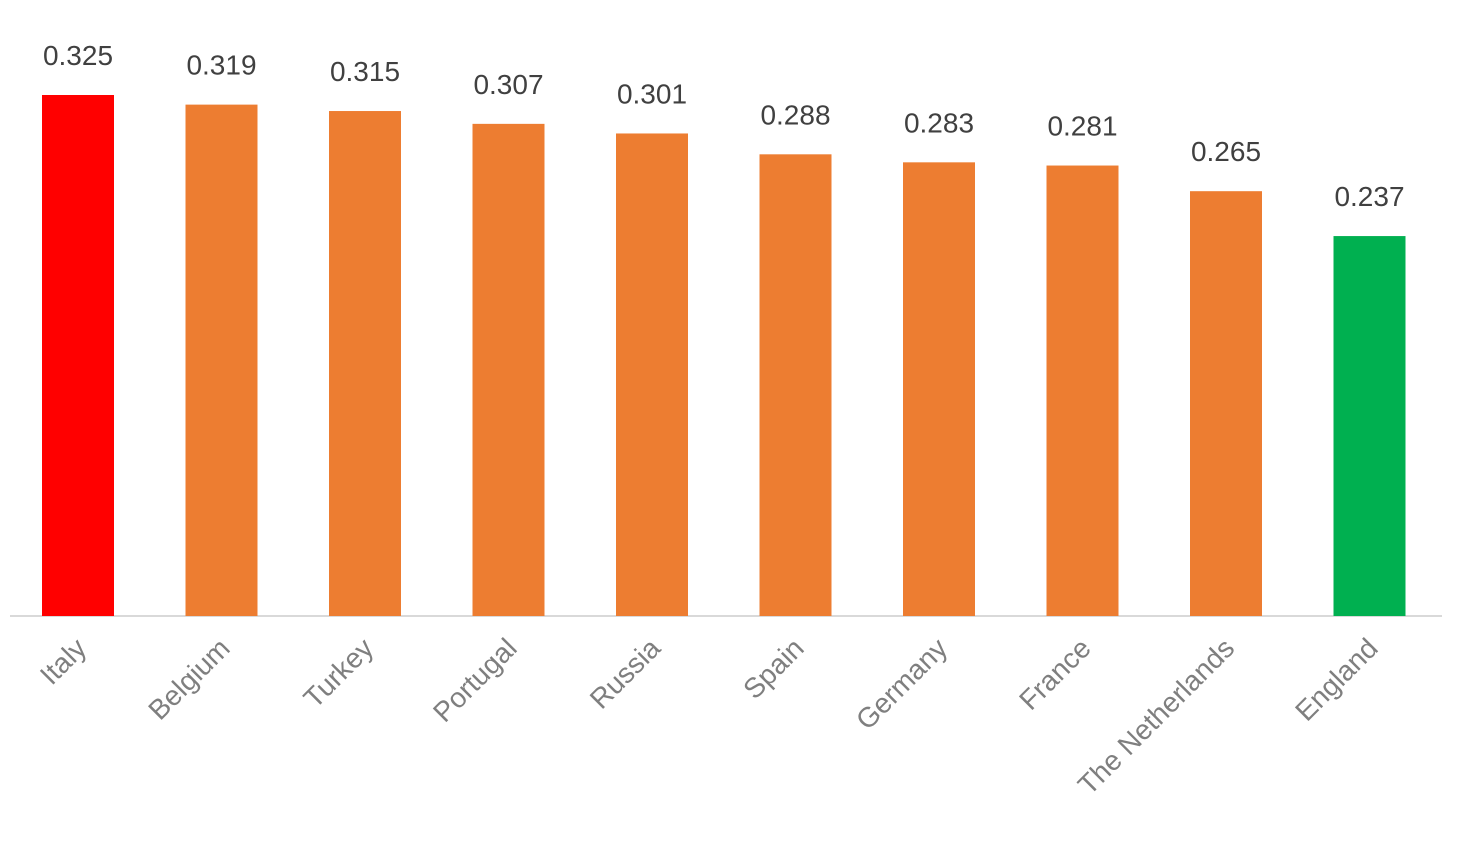 Image resolution: width=1460 pixels, height=853 pixels. I want to click on x-tick-label: France, so click(1055, 674).